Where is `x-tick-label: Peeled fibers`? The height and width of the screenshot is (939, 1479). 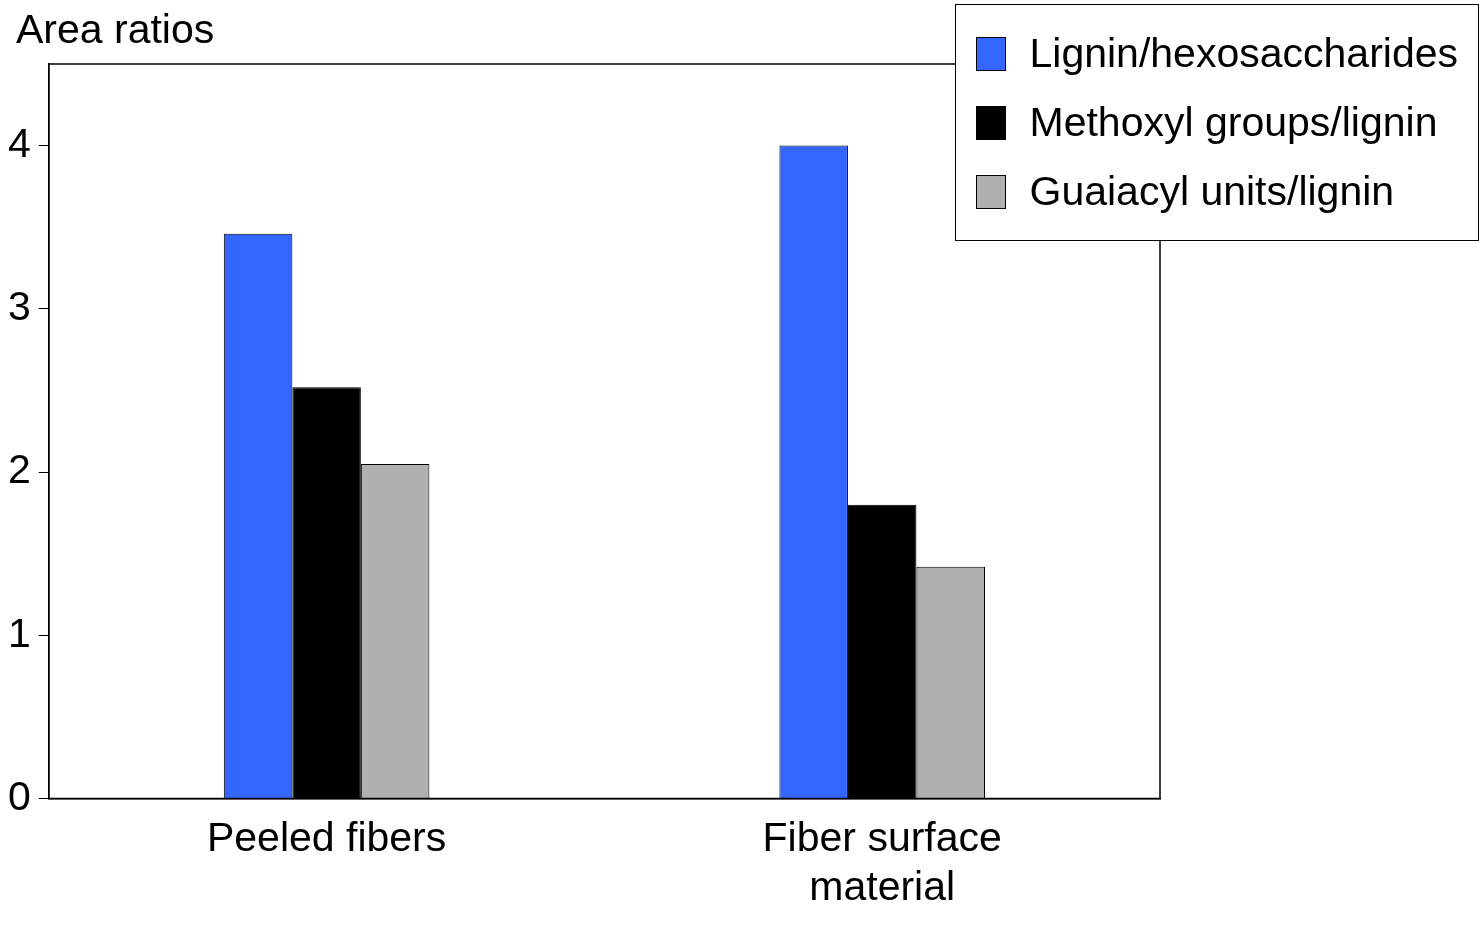
x-tick-label: Peeled fibers is located at coordinates (326, 836).